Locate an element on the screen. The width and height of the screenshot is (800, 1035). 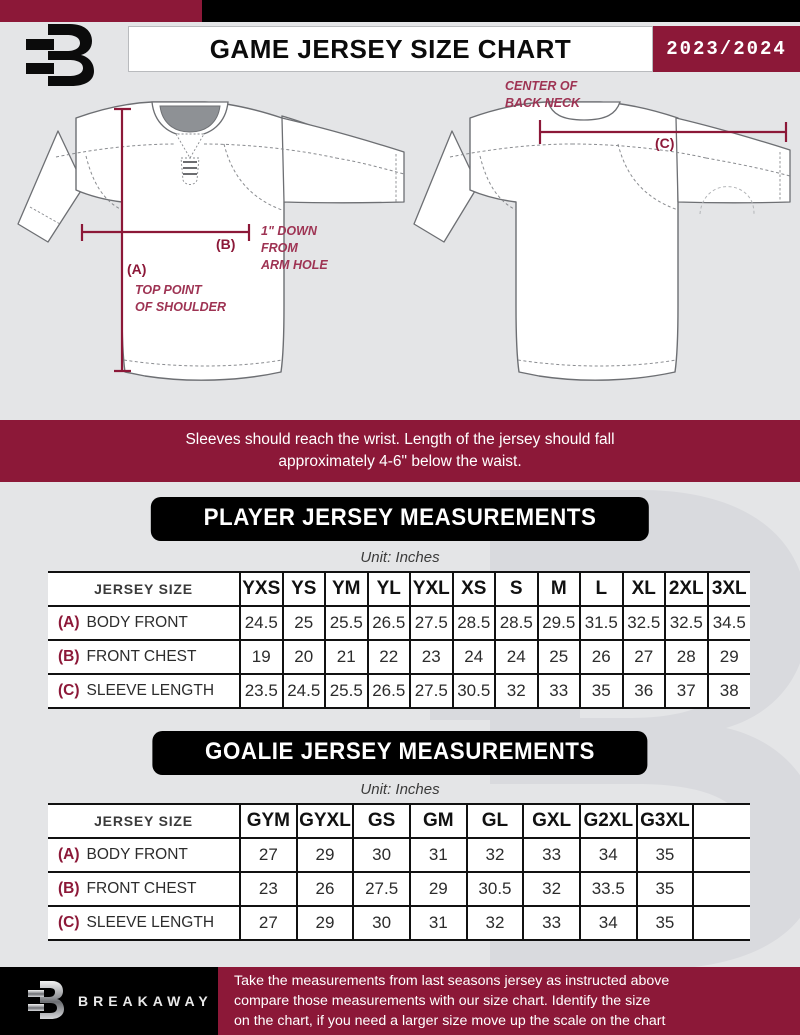
player-r1-c7: 25 is located at coordinates (558, 657).